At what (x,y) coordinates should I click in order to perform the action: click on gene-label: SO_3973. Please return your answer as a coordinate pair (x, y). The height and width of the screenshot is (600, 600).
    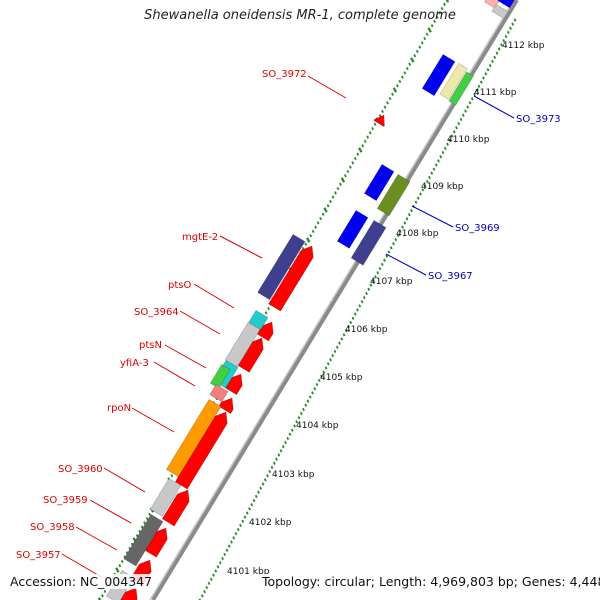
    Looking at the image, I should click on (538, 119).